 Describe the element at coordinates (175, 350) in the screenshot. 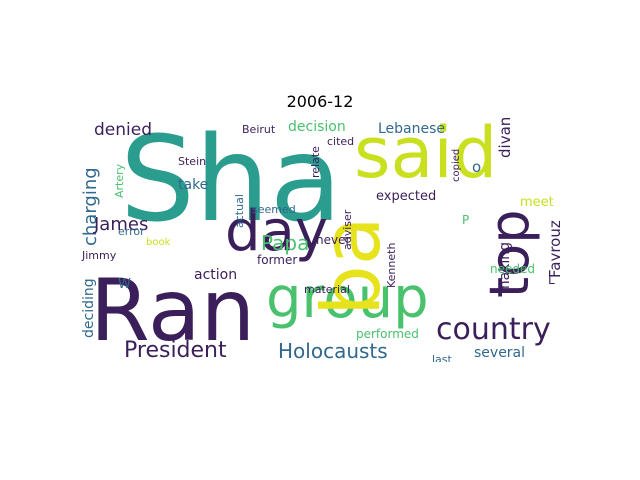

I see `word-president: President` at that location.